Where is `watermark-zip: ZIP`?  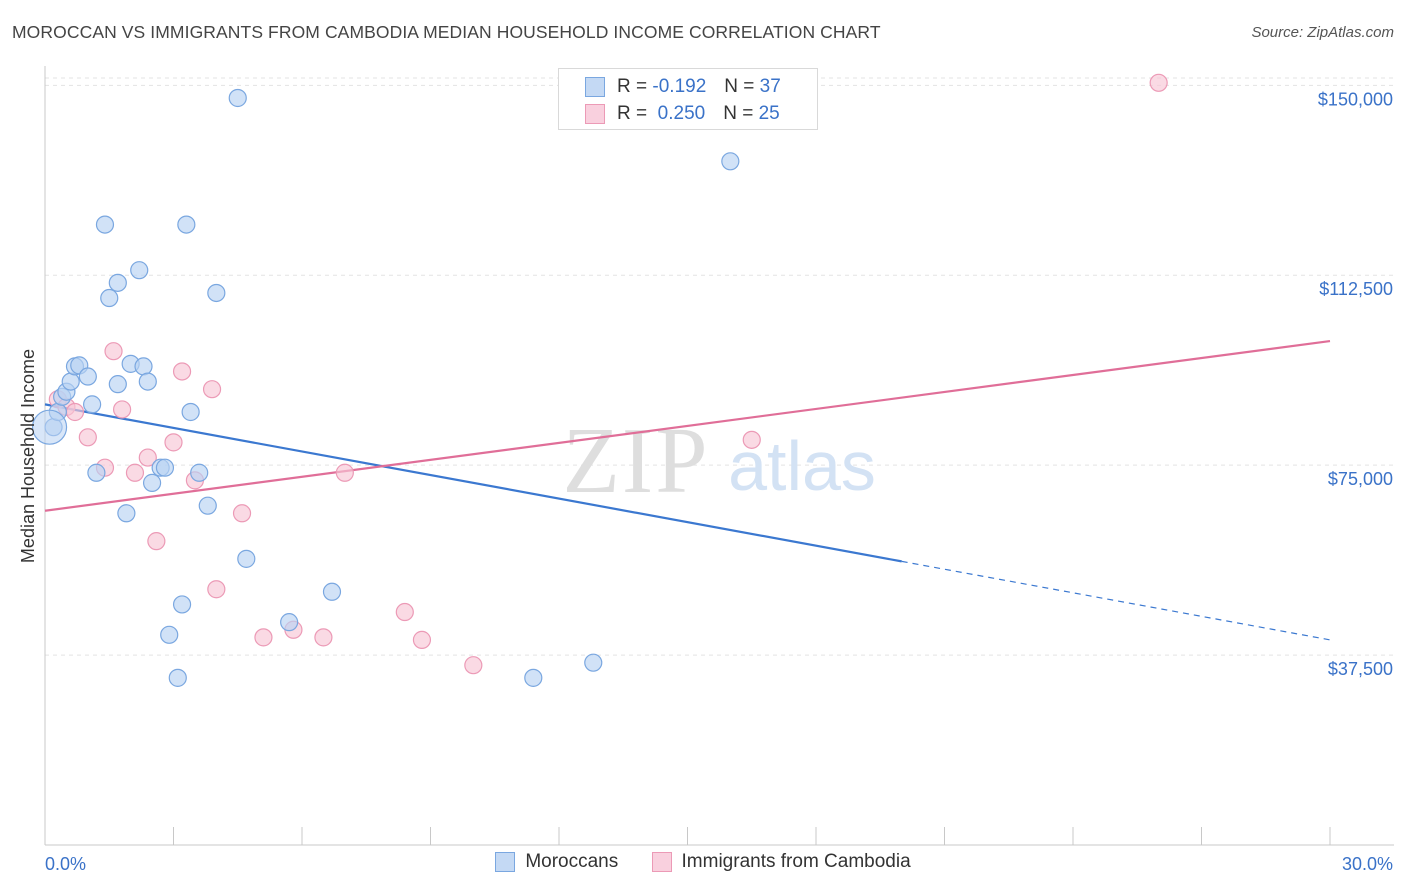 watermark-zip: ZIP is located at coordinates (636, 461).